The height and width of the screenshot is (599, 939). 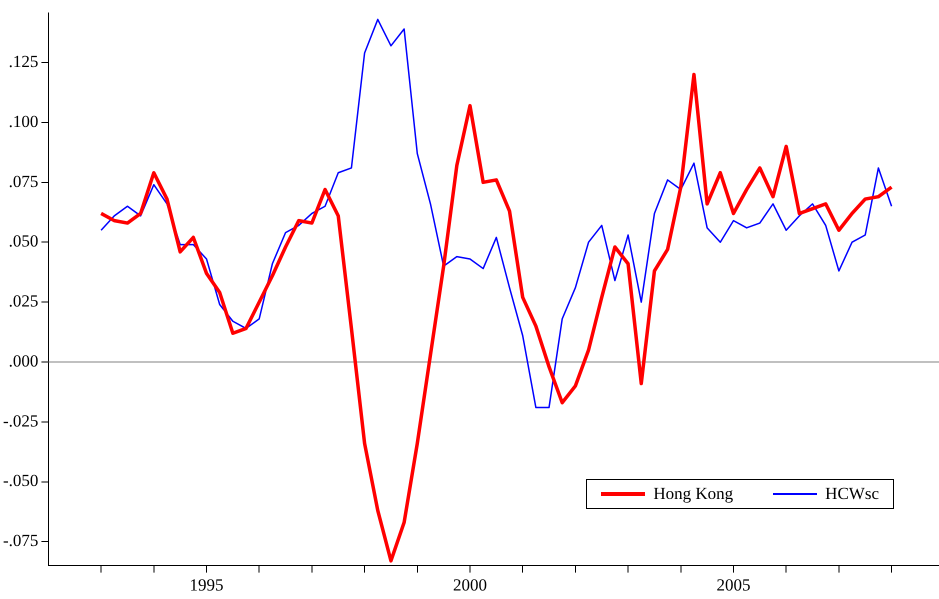 I want to click on y-tick-label: .125, so click(x=23, y=62).